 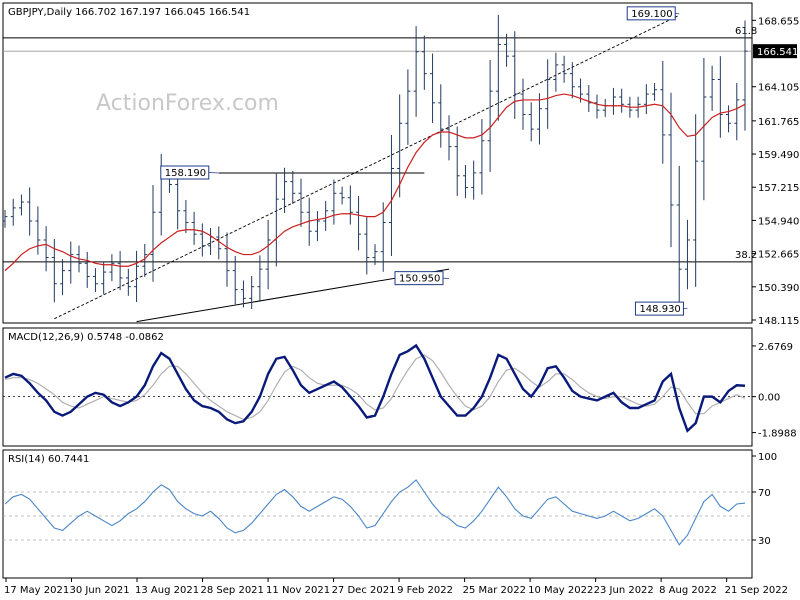 I want to click on x-axis-label: 27 Dec 2021, so click(x=364, y=590).